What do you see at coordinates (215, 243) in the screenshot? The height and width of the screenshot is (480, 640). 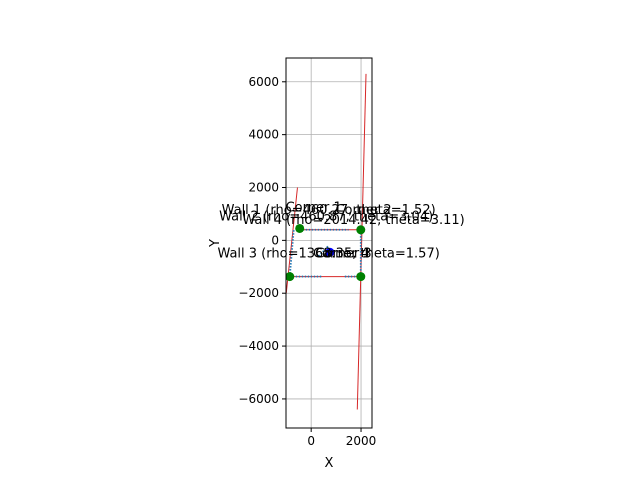 I see `y-axis-label: Y` at bounding box center [215, 243].